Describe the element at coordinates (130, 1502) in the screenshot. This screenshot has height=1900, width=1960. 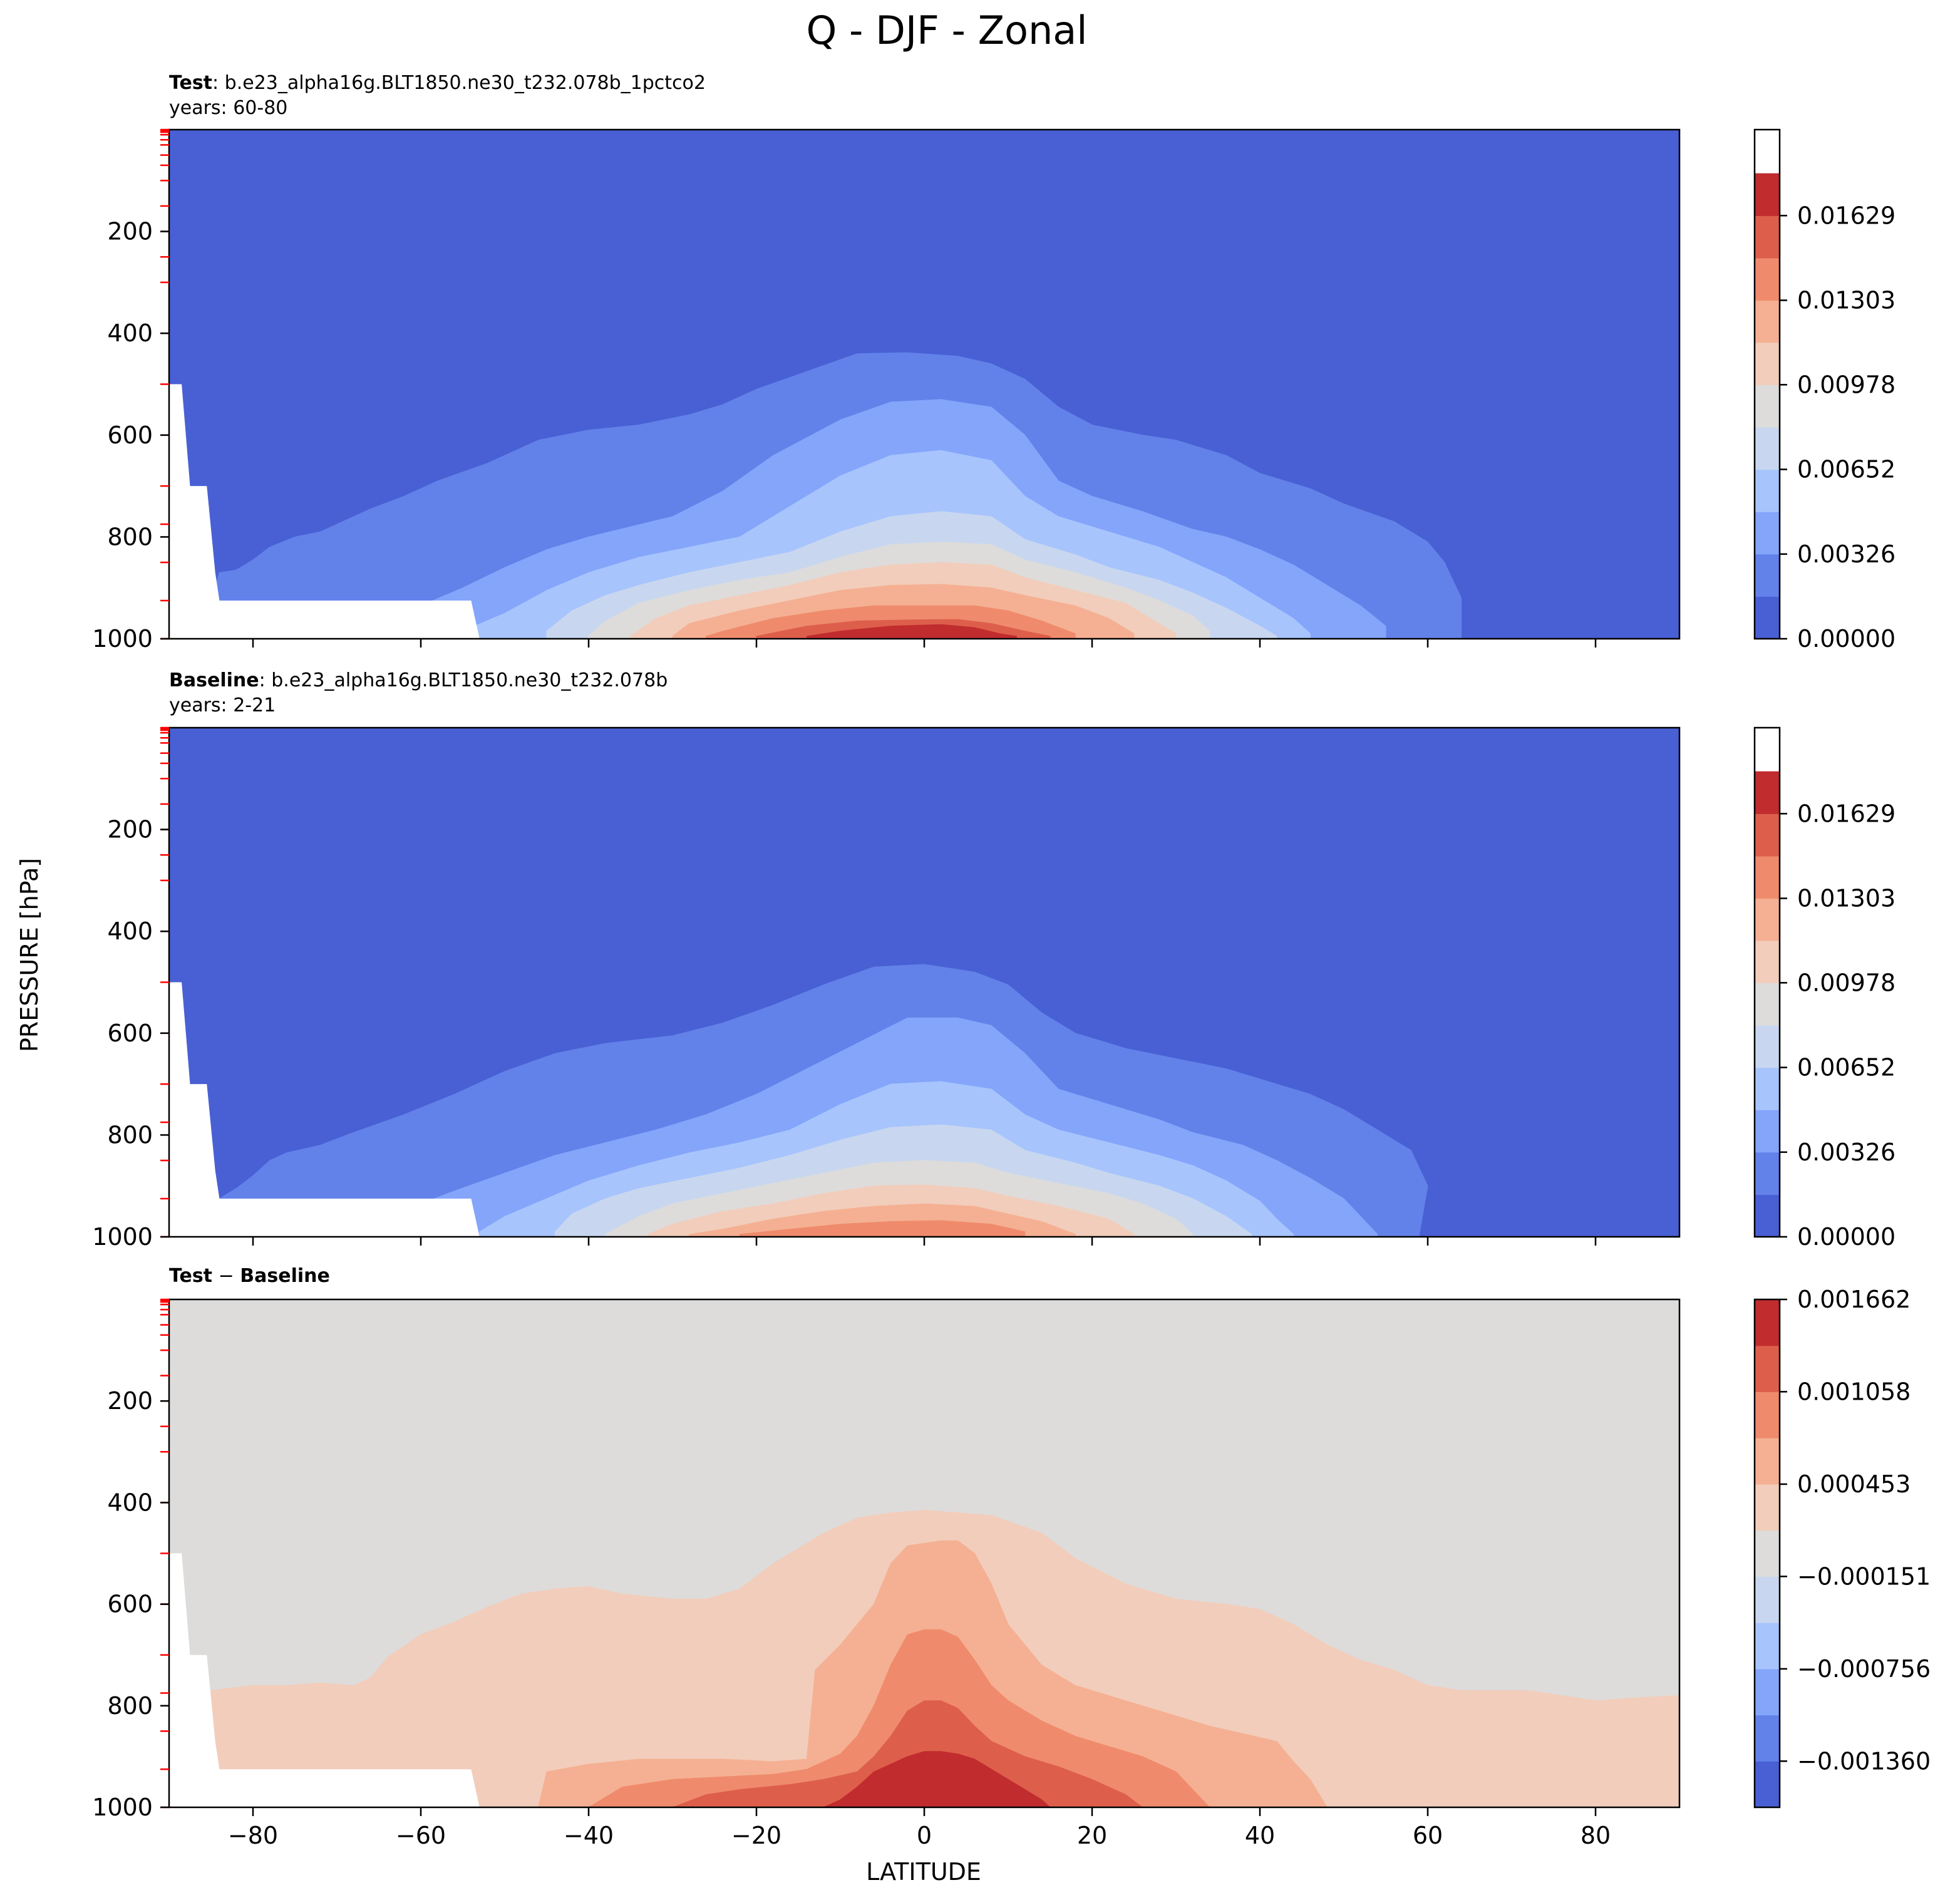
I see `difference-y-tick-label: 400` at that location.